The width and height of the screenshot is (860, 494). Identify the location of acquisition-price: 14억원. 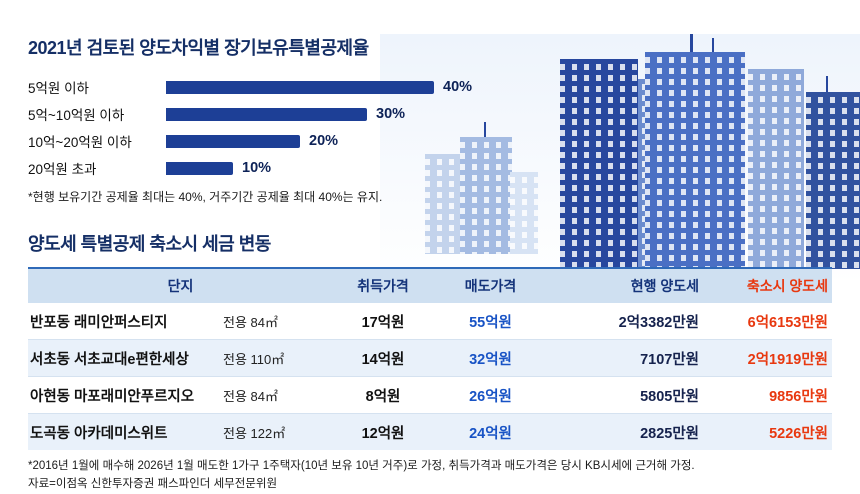
(383, 359).